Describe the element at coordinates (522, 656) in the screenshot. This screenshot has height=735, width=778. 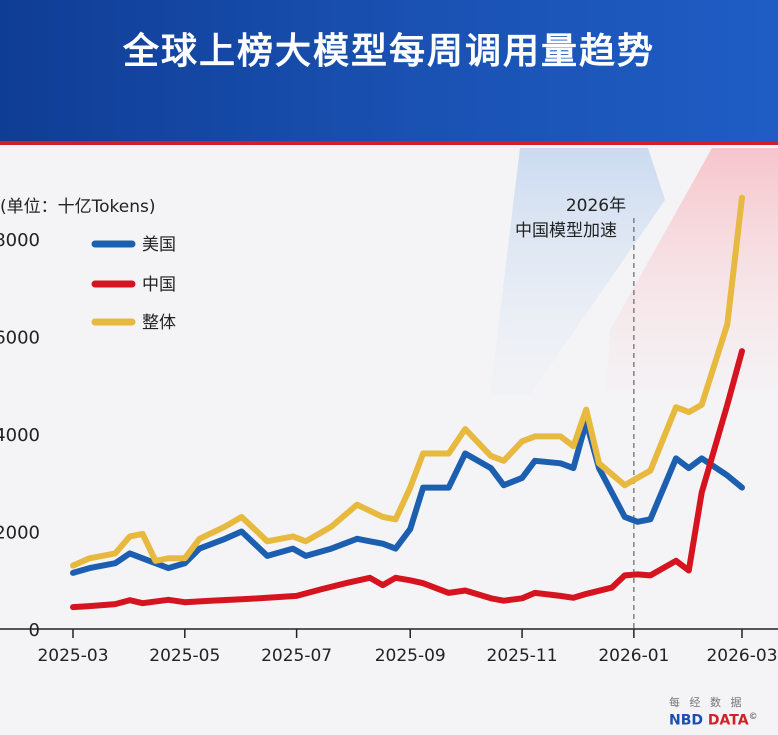
I see `x-tick-label: 2025-11` at that location.